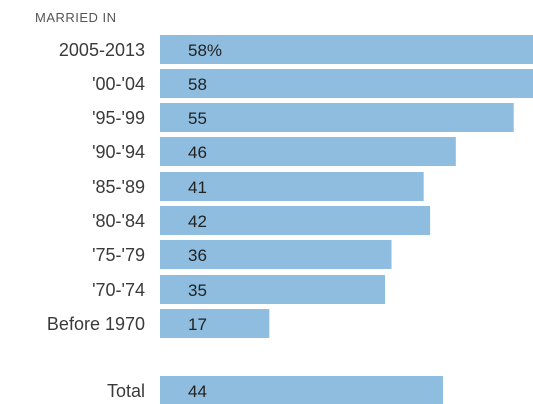 This screenshot has height=404, width=533. I want to click on value-label: 35, so click(197, 290).